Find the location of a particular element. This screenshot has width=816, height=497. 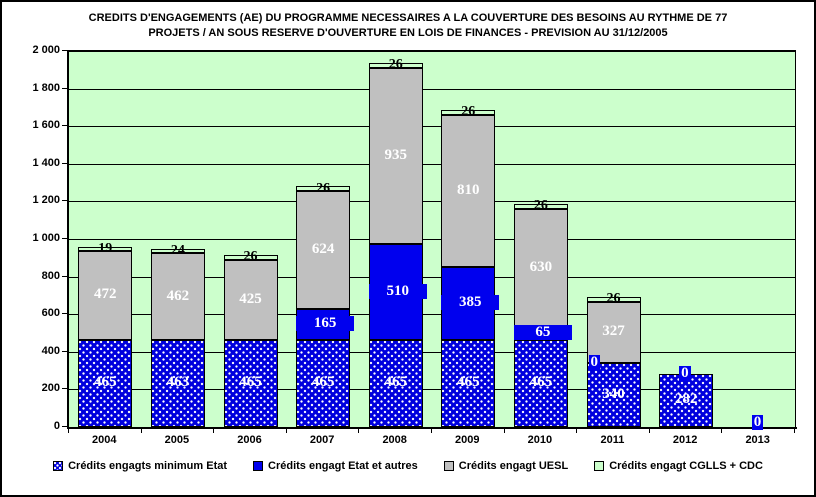

bar-segment-2005-series2 is located at coordinates (177, 296).